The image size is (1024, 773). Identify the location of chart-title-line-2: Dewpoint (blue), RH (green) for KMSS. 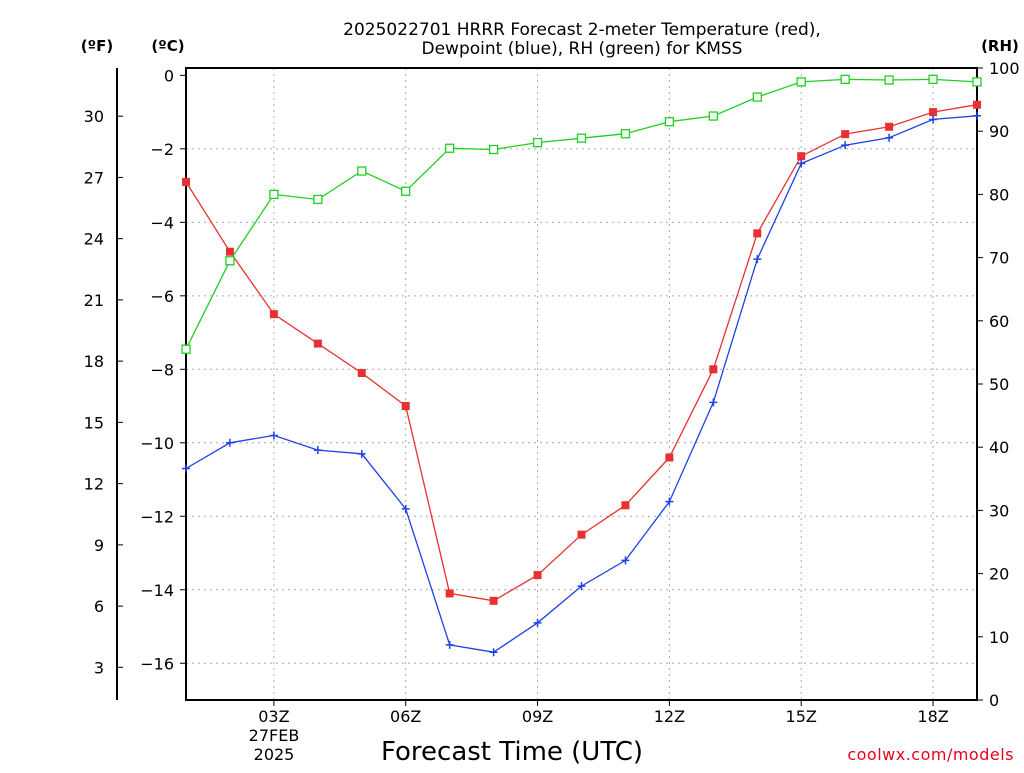
(582, 49).